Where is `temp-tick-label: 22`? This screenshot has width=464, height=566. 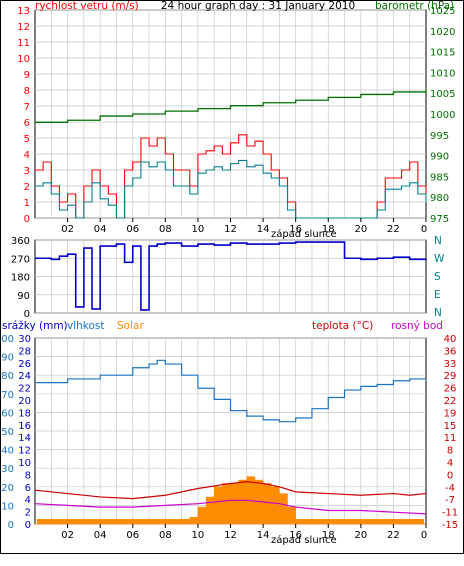 temp-tick-label: 22 is located at coordinates (450, 401).